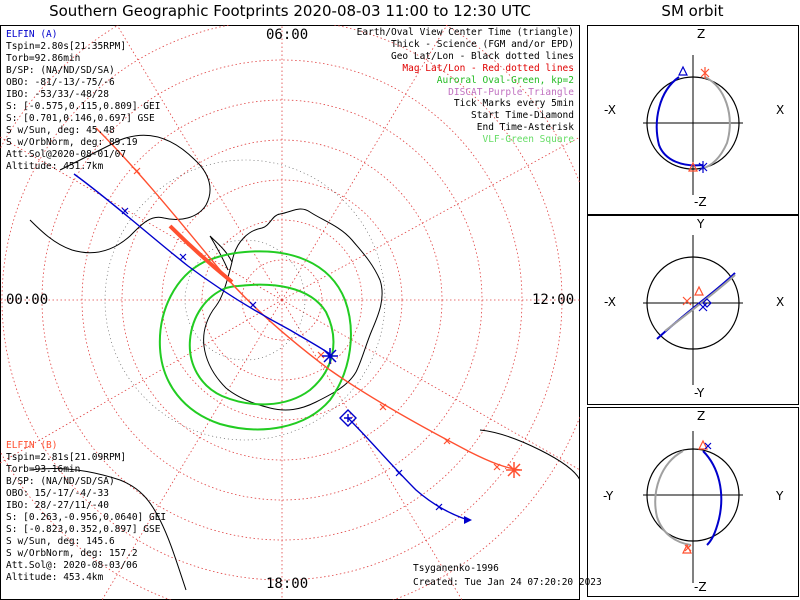  What do you see at coordinates (511, 92) in the screenshot?
I see `legend-entry: DISCAT-Purple Triangle` at bounding box center [511, 92].